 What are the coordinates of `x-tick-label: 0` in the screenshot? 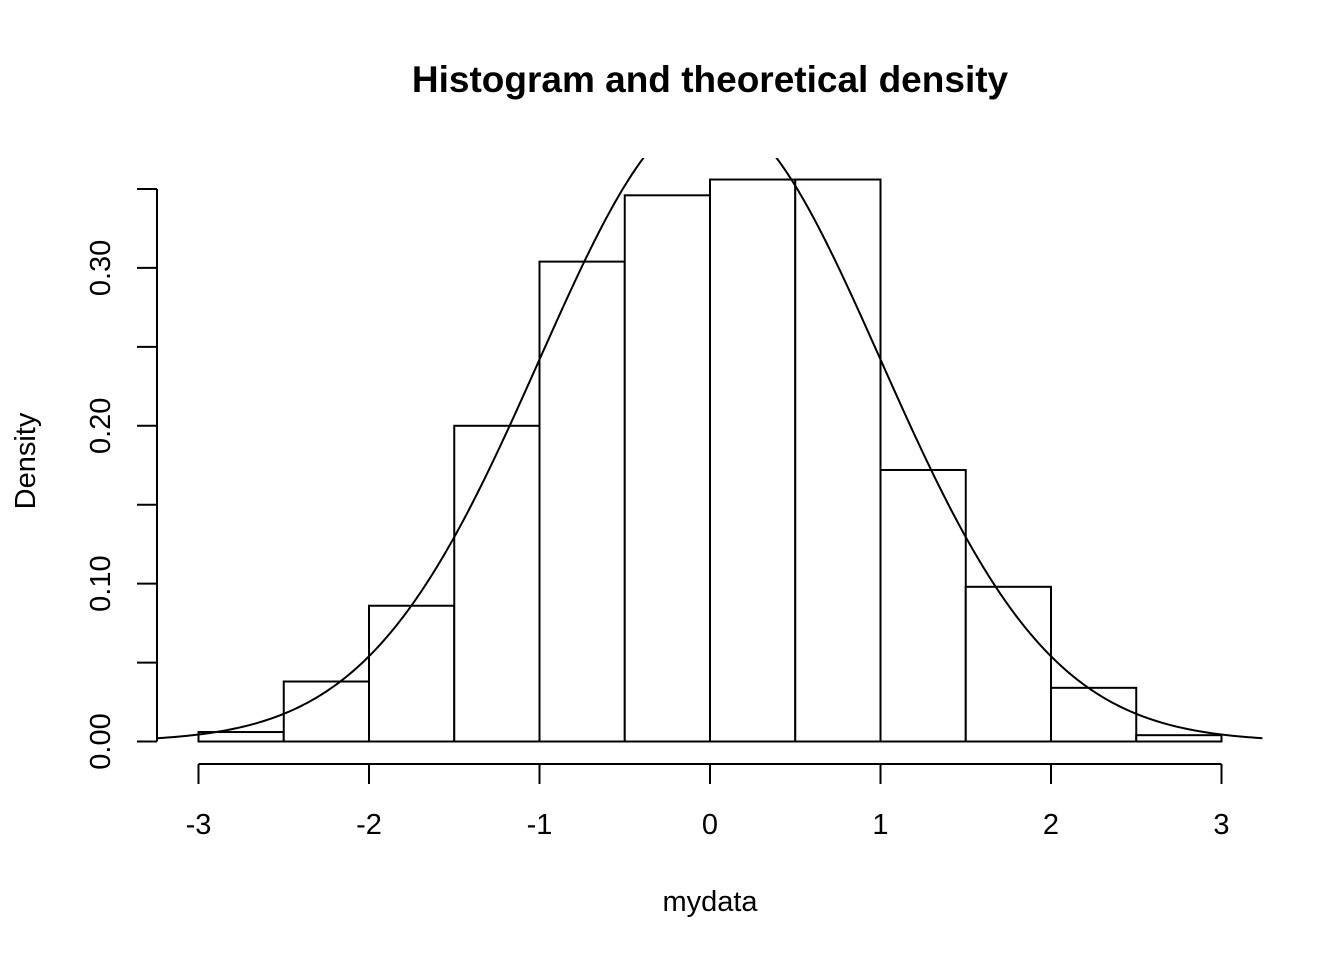 It's located at (710, 825).